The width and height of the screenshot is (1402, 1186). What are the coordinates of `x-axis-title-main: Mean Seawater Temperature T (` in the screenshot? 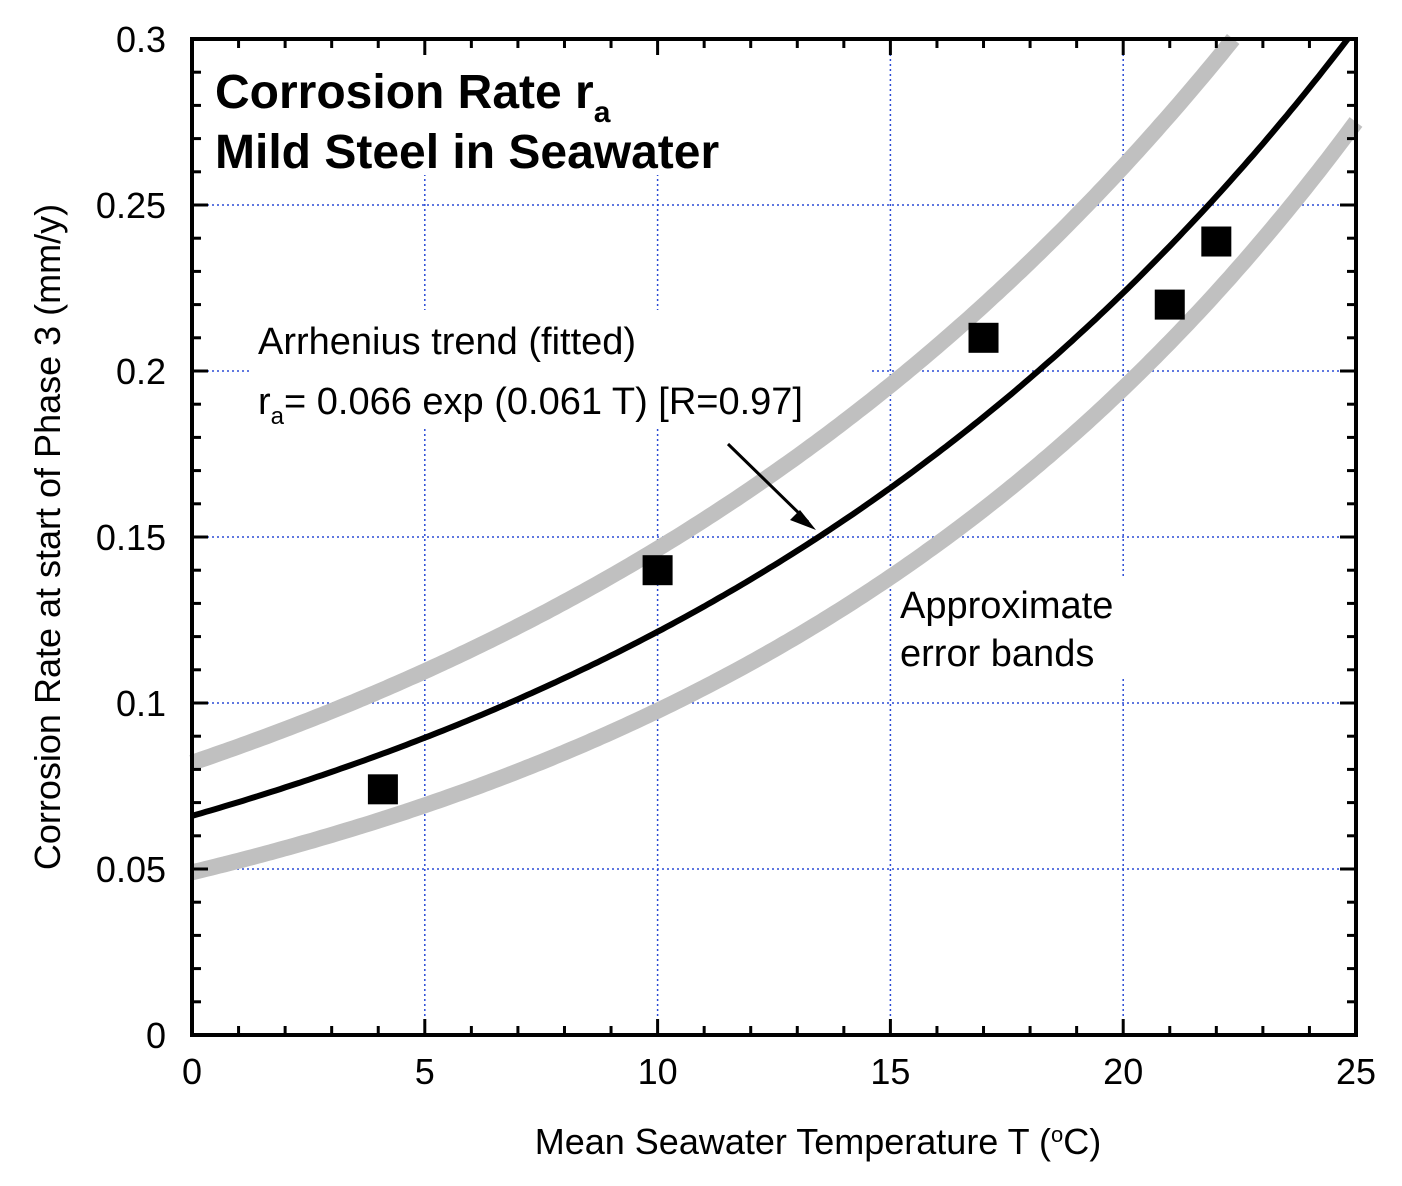 It's located at (793, 1141).